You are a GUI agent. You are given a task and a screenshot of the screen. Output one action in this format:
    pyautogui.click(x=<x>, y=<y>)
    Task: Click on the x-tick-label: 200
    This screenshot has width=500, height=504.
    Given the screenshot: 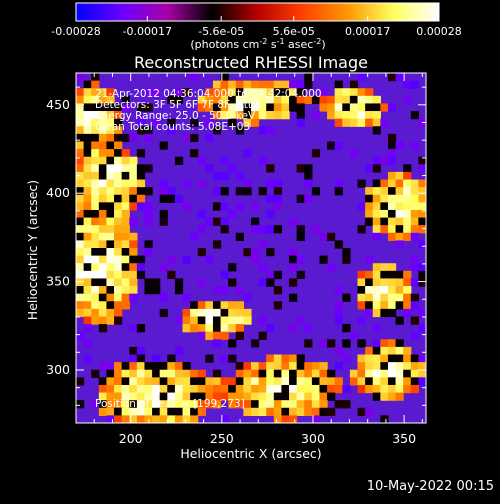 What is the action you would take?
    pyautogui.click(x=131, y=438)
    